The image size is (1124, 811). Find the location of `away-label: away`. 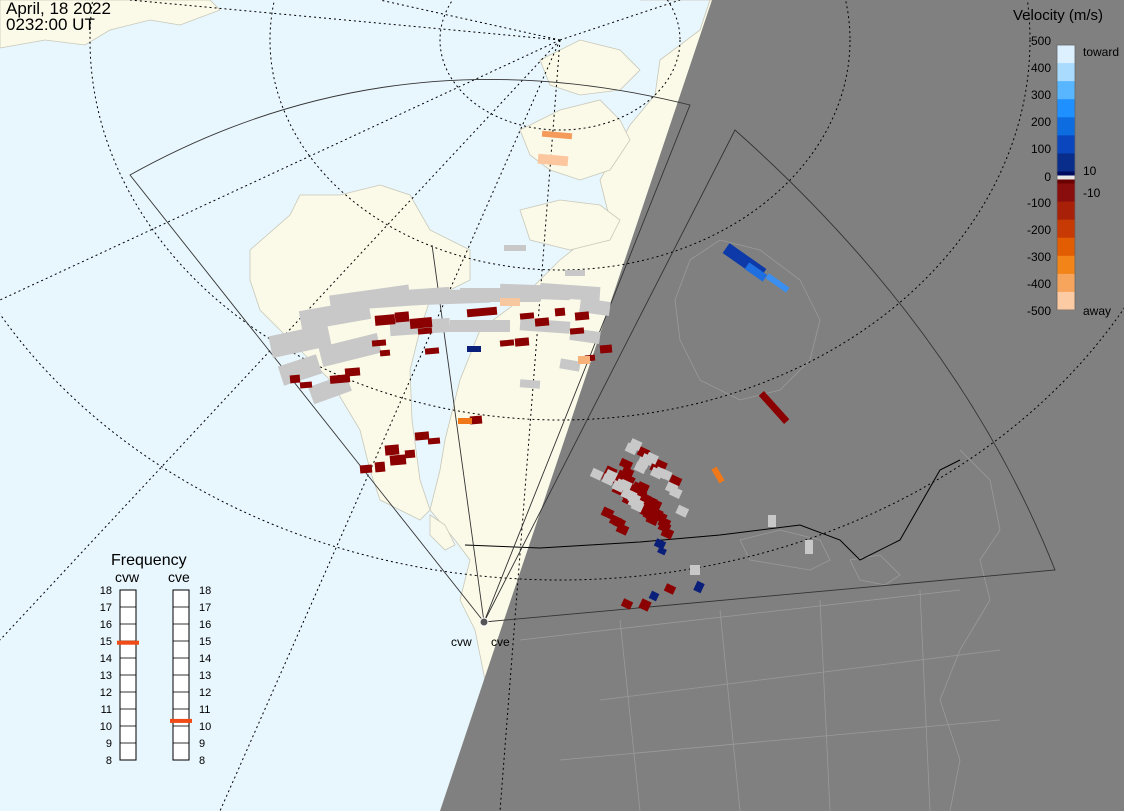

away-label: away is located at coordinates (1097, 311).